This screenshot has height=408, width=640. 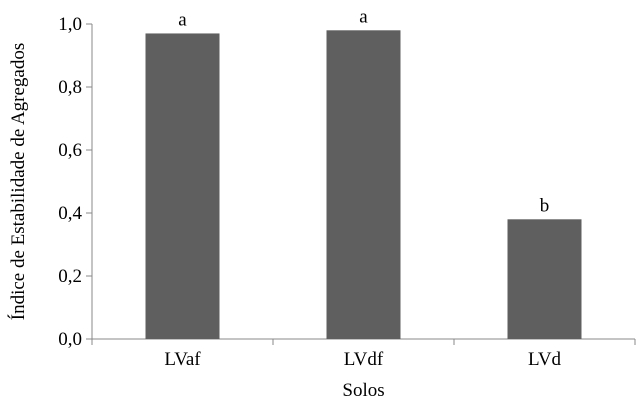 I want to click on y-tick-label: 0,2, so click(x=70, y=276).